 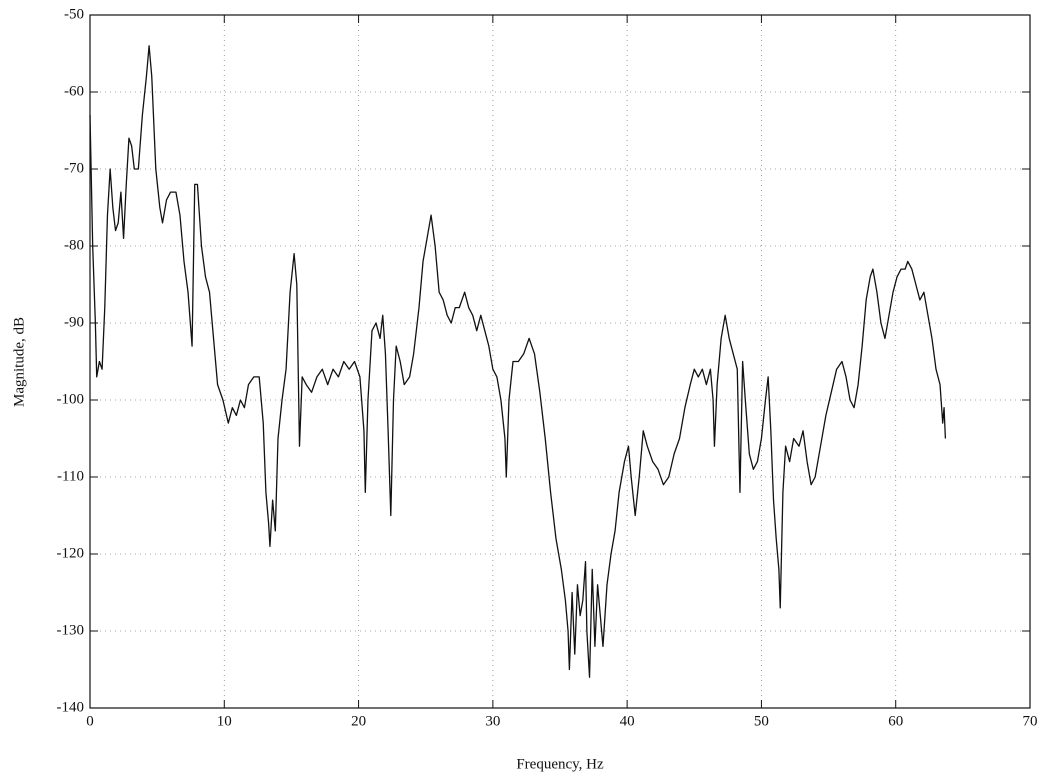 I want to click on x-tick-label: 60, so click(x=895, y=721).